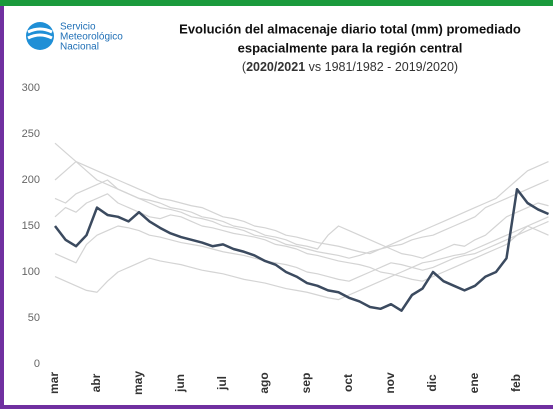  Describe the element at coordinates (91, 37) in the screenshot. I see `logo-text: Meteorológico` at that location.